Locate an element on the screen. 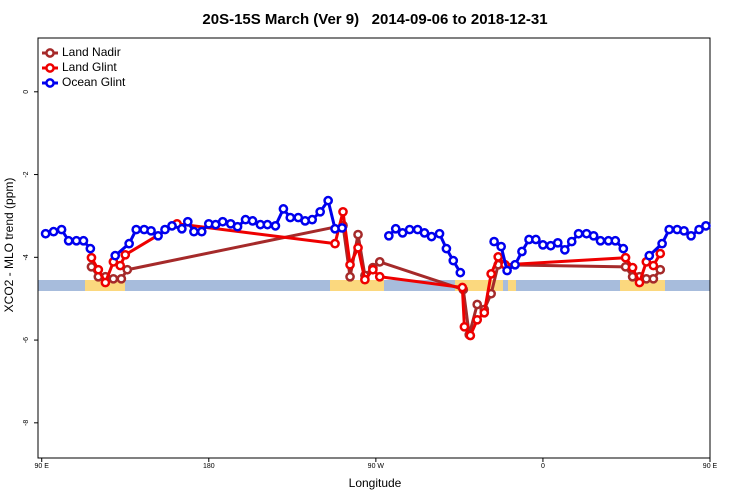 This screenshot has height=500, width=750. x-axis-label: Longitude is located at coordinates (375, 483).